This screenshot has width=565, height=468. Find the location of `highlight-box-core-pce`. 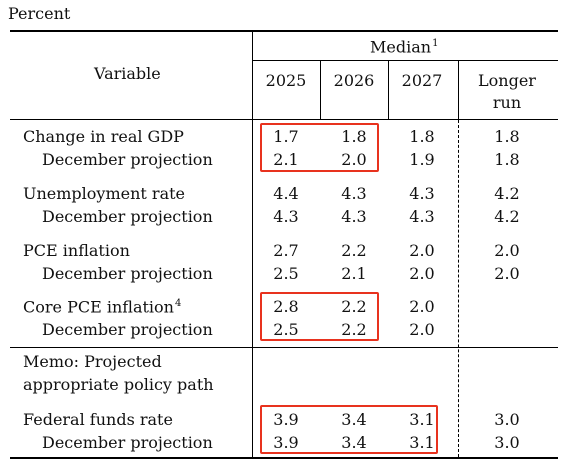

highlight-box-core-pce is located at coordinates (319, 316).